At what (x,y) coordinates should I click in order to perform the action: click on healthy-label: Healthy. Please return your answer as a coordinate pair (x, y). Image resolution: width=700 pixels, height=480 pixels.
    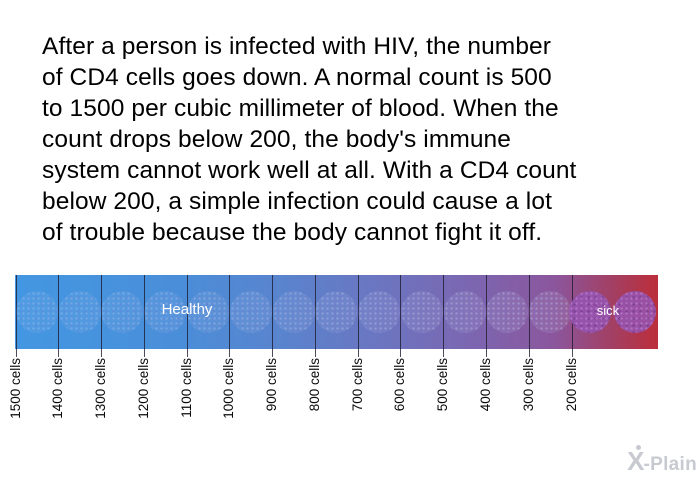
    Looking at the image, I should click on (187, 309).